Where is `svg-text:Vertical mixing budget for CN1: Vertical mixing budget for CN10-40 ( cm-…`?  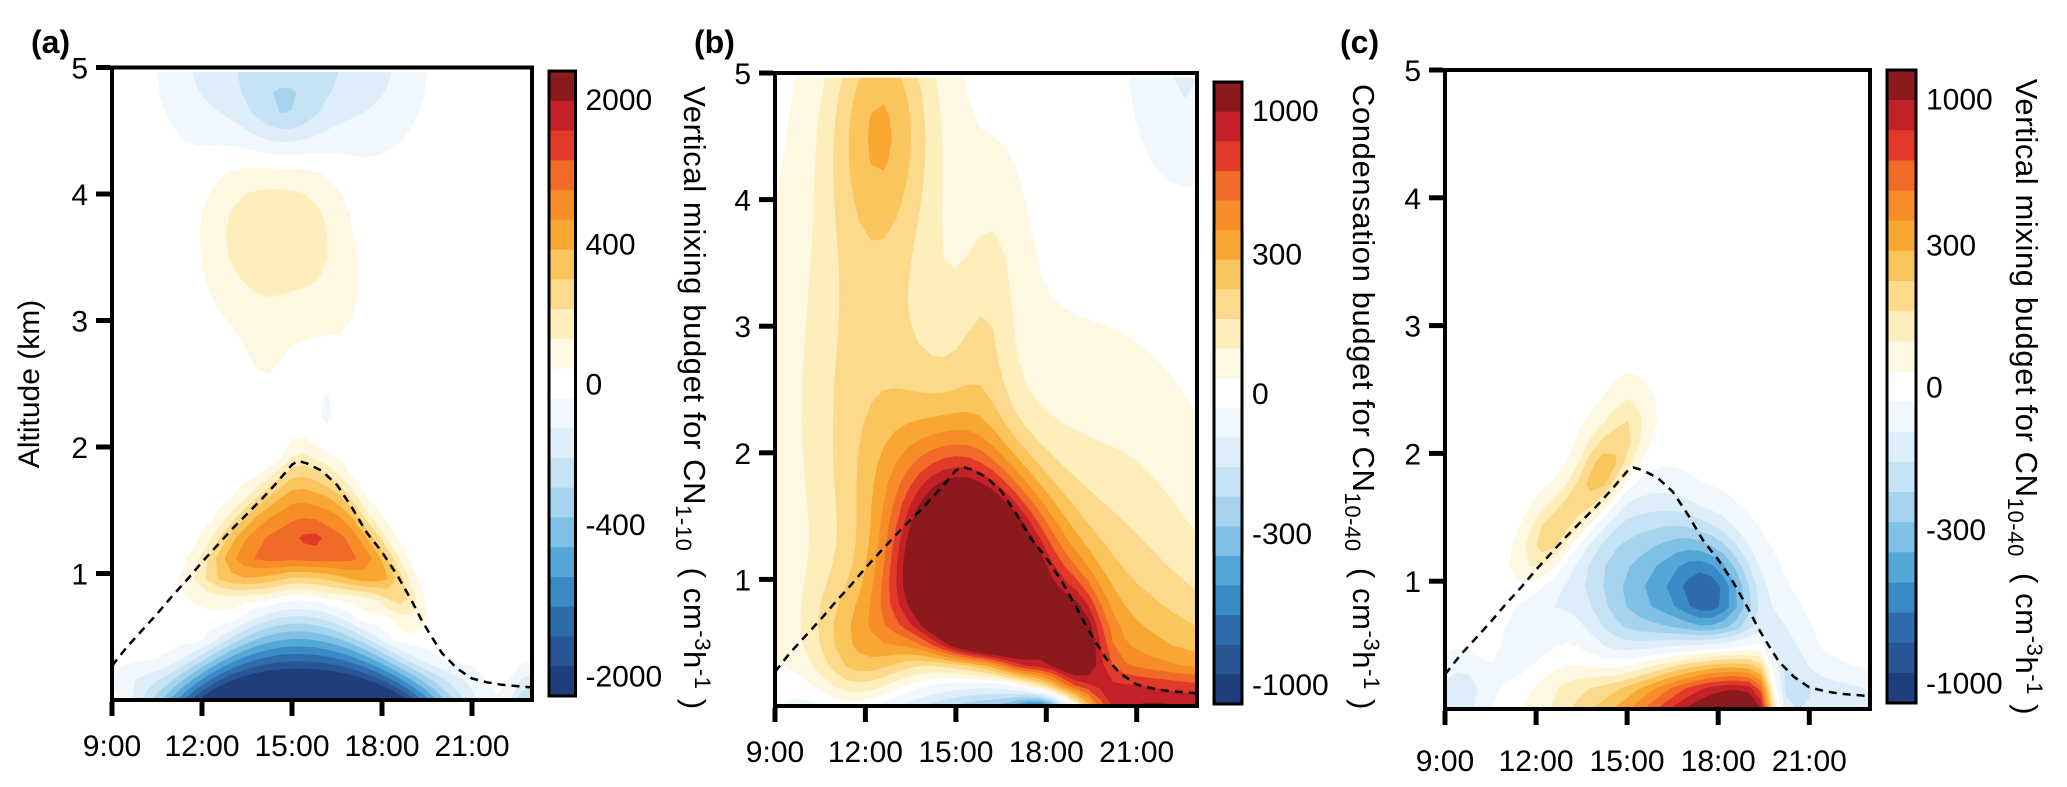 svg-text:Vertical mixing budget for CN1: Vertical mixing budget for CN10-40 ( cm-… is located at coordinates (2025, 397).